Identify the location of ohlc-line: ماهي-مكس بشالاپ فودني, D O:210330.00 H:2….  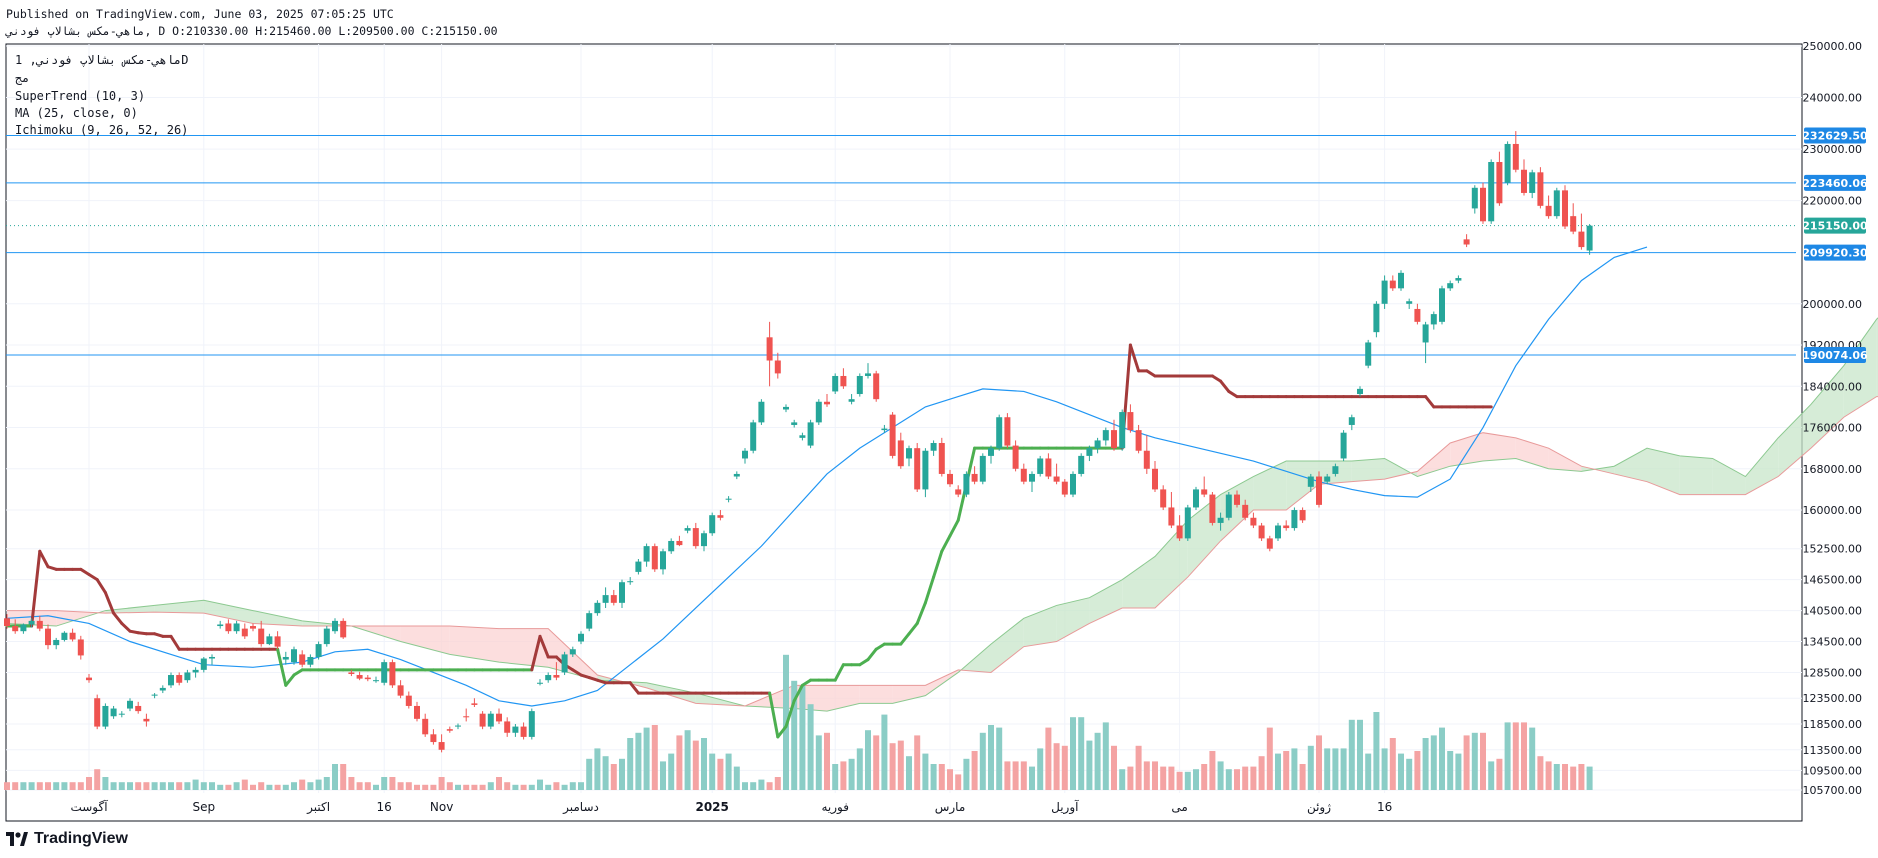
(252, 31).